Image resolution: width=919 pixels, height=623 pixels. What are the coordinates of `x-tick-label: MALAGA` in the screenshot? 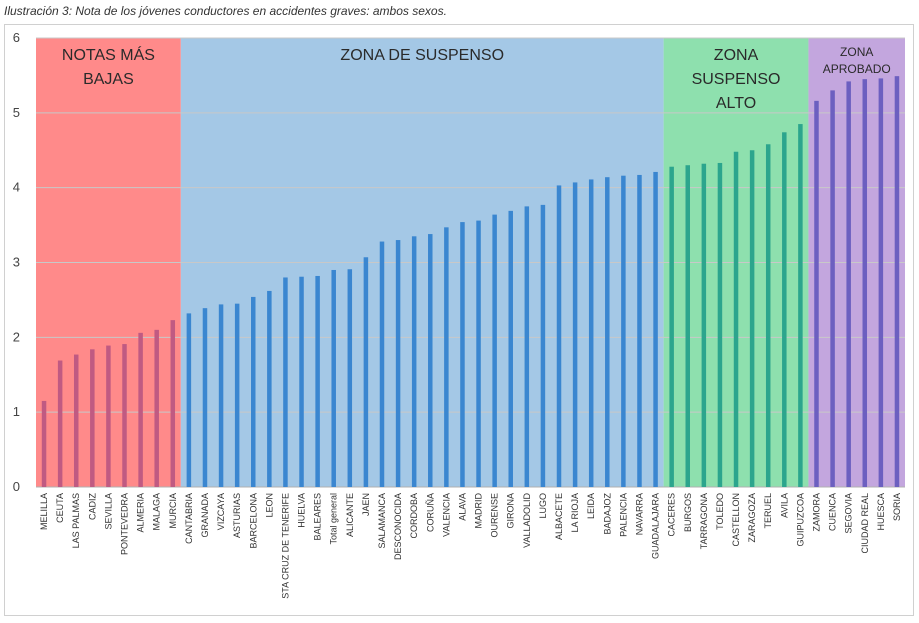 It's located at (157, 512).